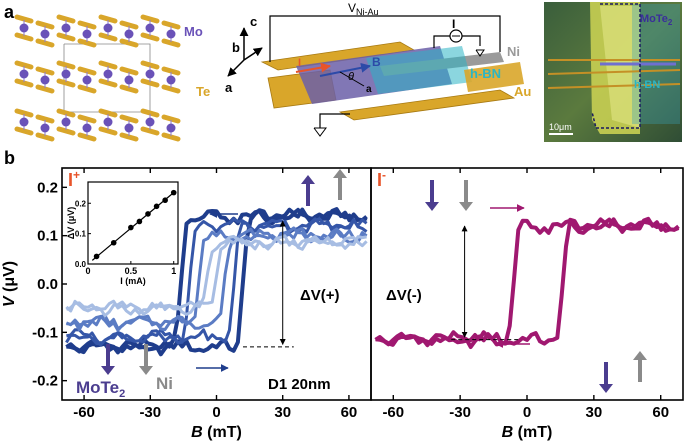 The height and width of the screenshot is (446, 685). Describe the element at coordinates (71, 223) in the screenshot. I see `inset-y-label: ΔV (μV)` at that location.